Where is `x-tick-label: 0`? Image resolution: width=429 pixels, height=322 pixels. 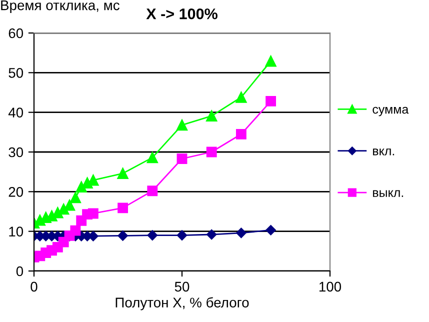
x-tick-label: 0 is located at coordinates (34, 287).